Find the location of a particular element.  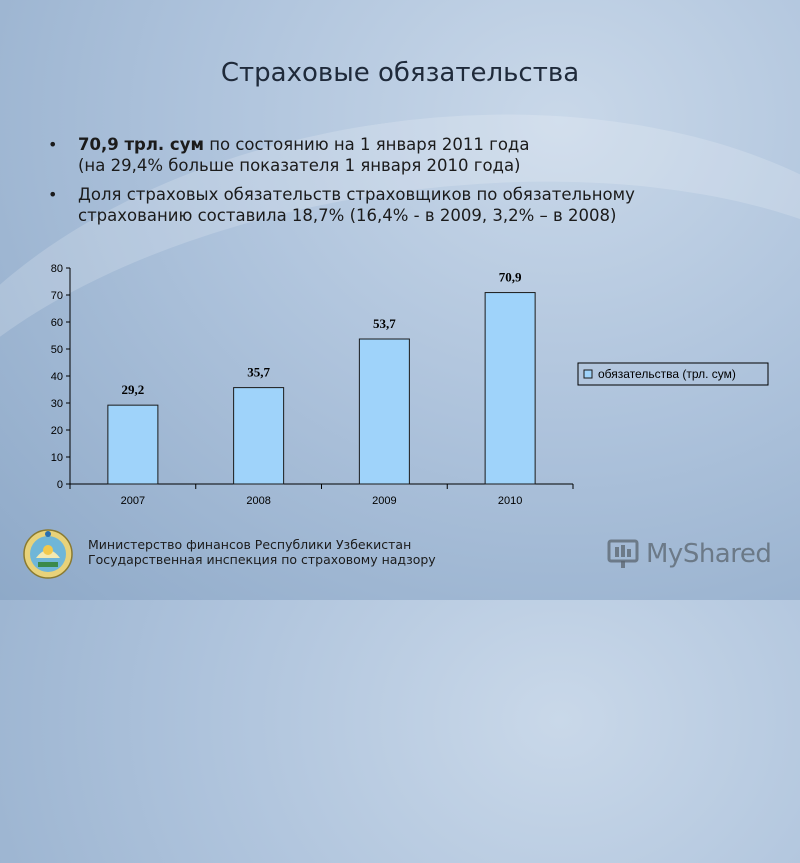

y-axis: 0 10 20 30 40 50 60 70 80 is located at coordinates (61, 377).